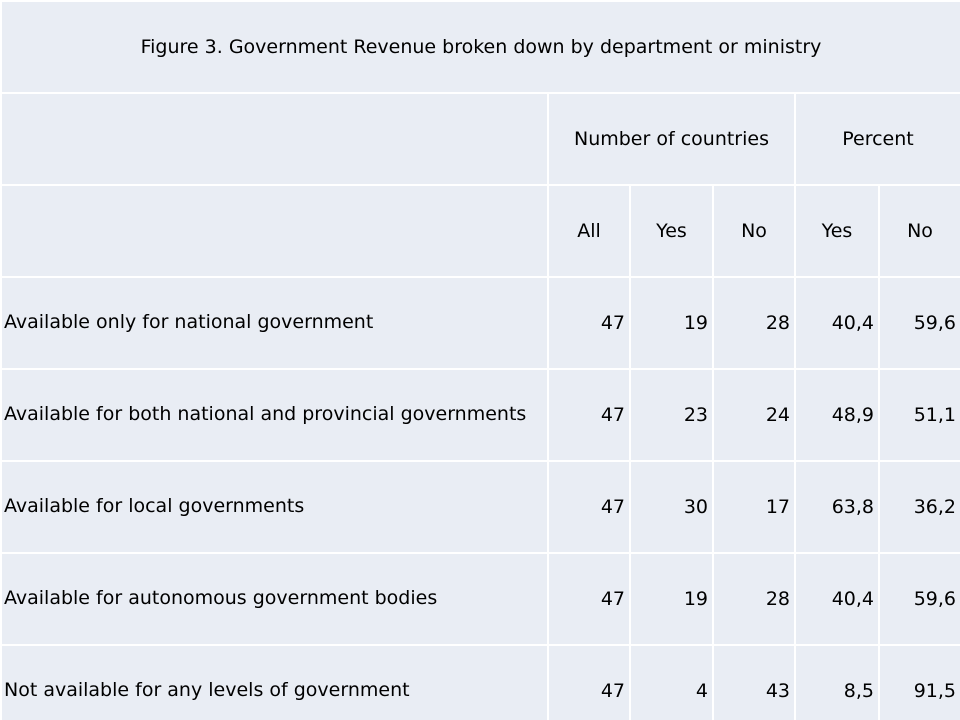 The height and width of the screenshot is (720, 960). Describe the element at coordinates (837, 507) in the screenshot. I see `cell-percent-yes: 63,8` at that location.